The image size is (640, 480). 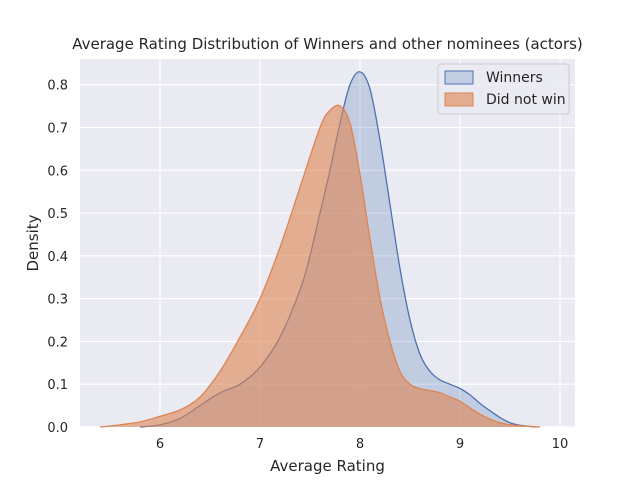 I want to click on y-axis-label: Density, so click(x=33, y=242).